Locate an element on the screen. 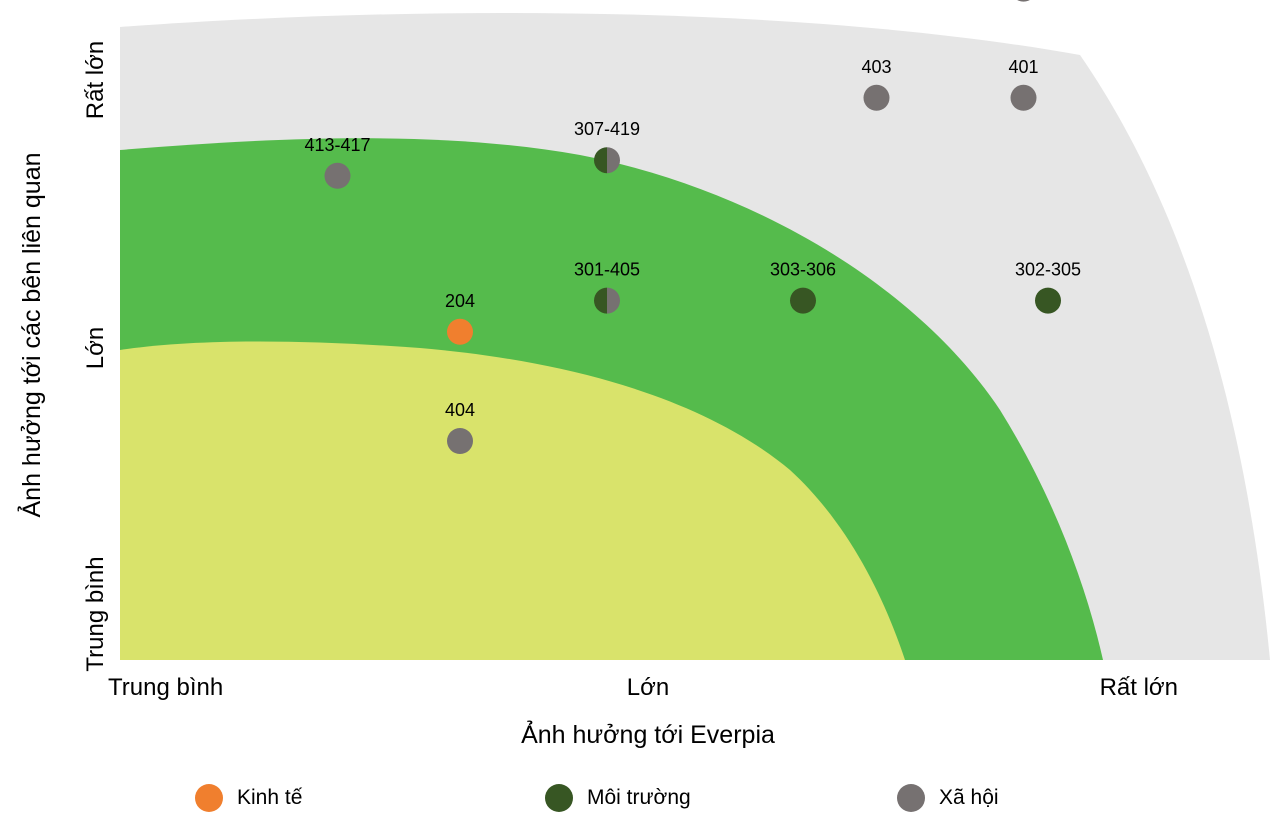 The height and width of the screenshot is (820, 1270). point-204: 204 is located at coordinates (460, 318).